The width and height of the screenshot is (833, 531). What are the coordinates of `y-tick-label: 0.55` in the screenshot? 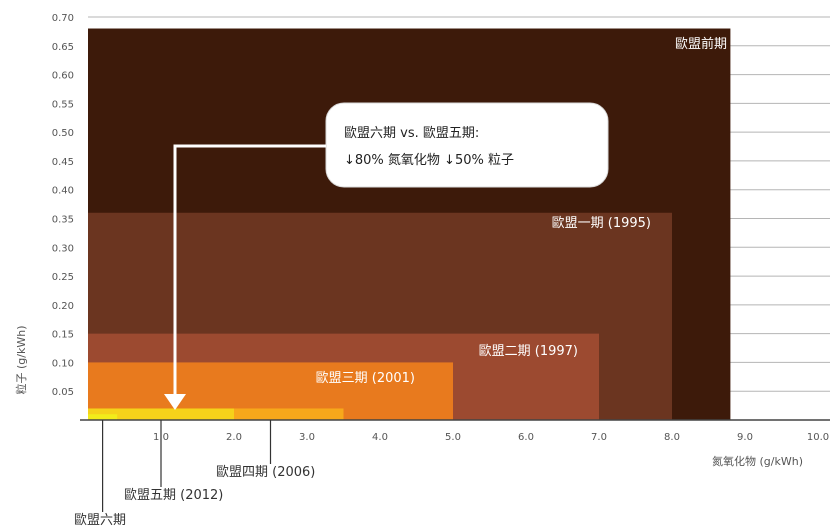 It's located at (63, 104).